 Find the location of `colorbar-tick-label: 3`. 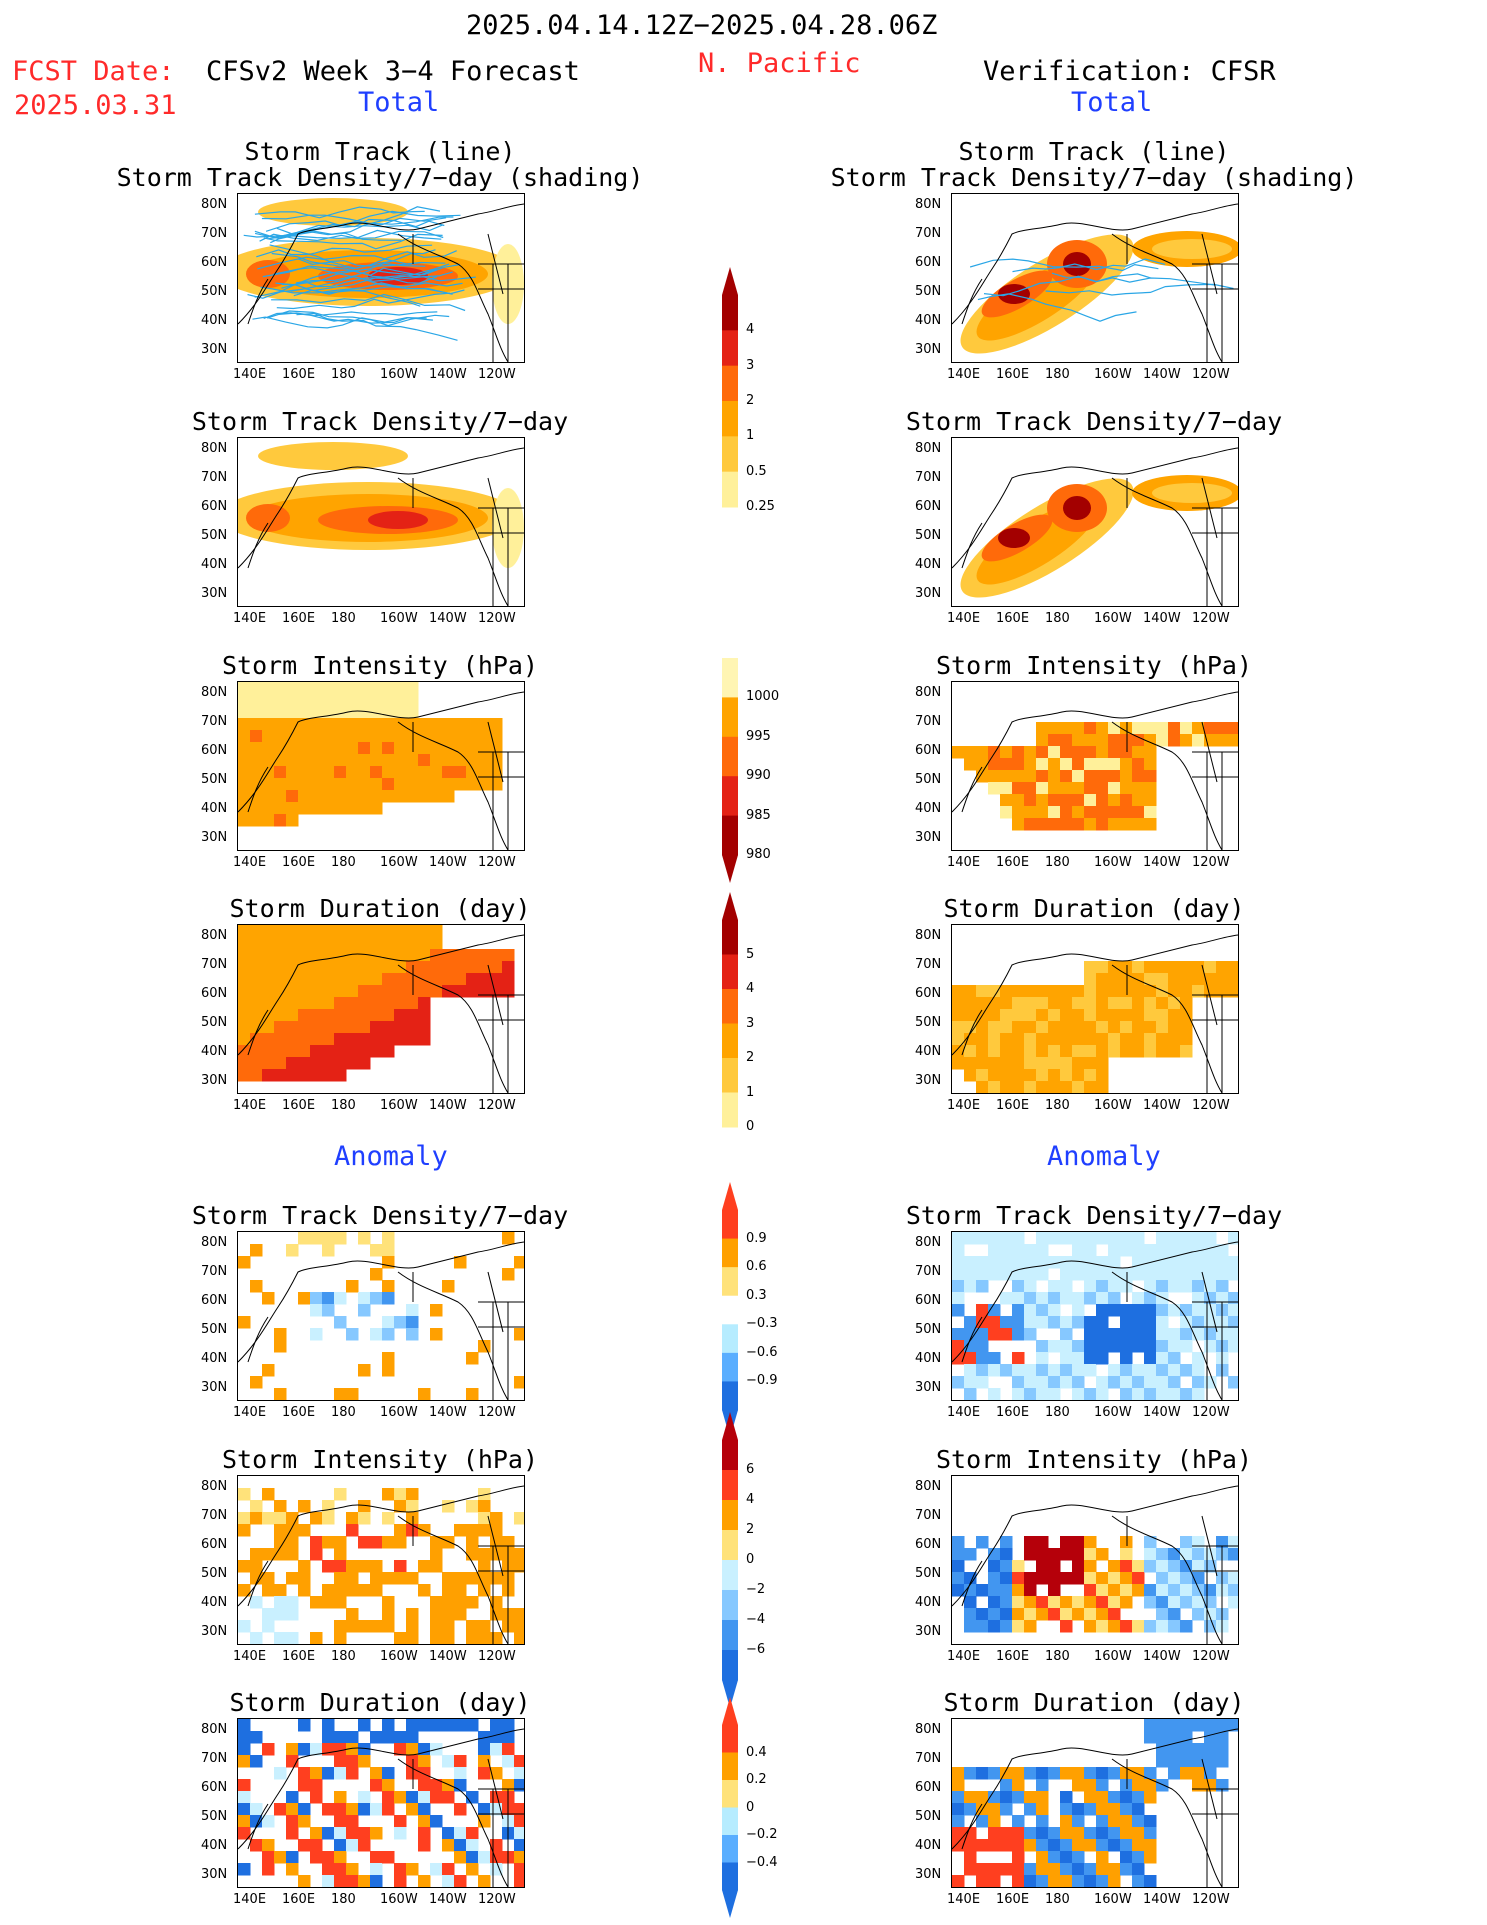

colorbar-tick-label: 3 is located at coordinates (750, 1023).